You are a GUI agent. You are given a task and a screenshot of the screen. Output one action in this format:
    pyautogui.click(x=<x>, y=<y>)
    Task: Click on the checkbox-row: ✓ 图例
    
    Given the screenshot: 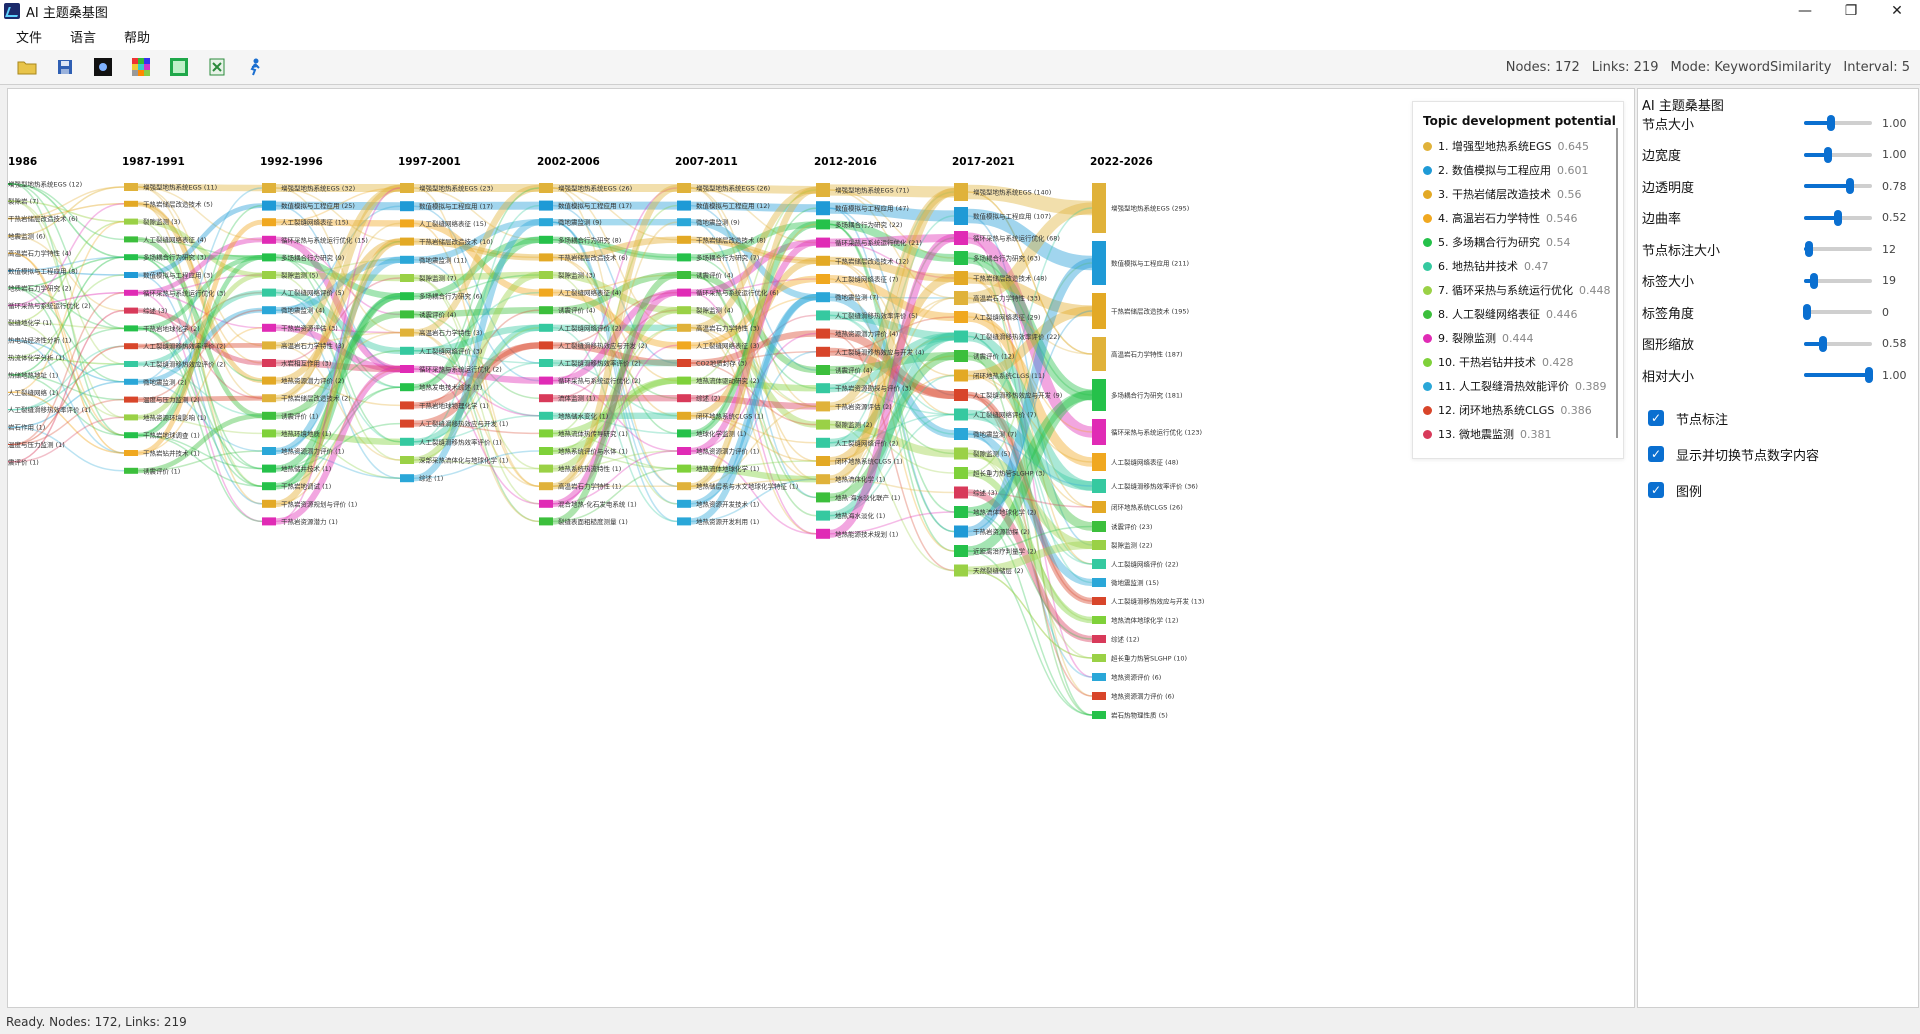 What is the action you would take?
    pyautogui.click(x=1675, y=490)
    